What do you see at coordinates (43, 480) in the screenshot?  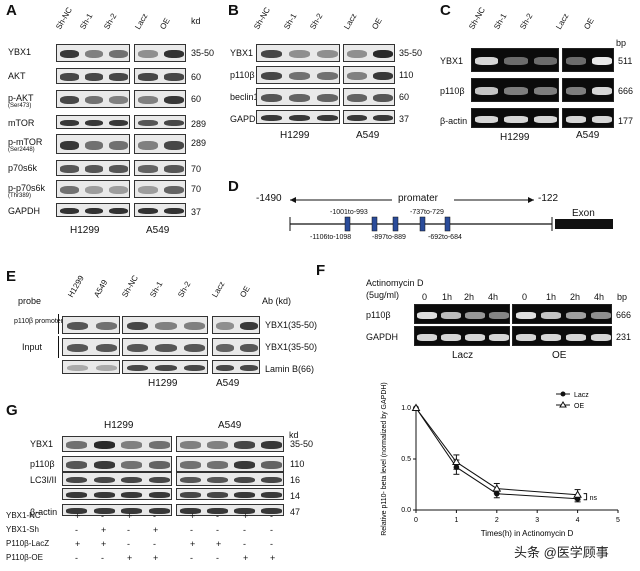 I see `panel-g-row-2: LC3I/II` at bounding box center [43, 480].